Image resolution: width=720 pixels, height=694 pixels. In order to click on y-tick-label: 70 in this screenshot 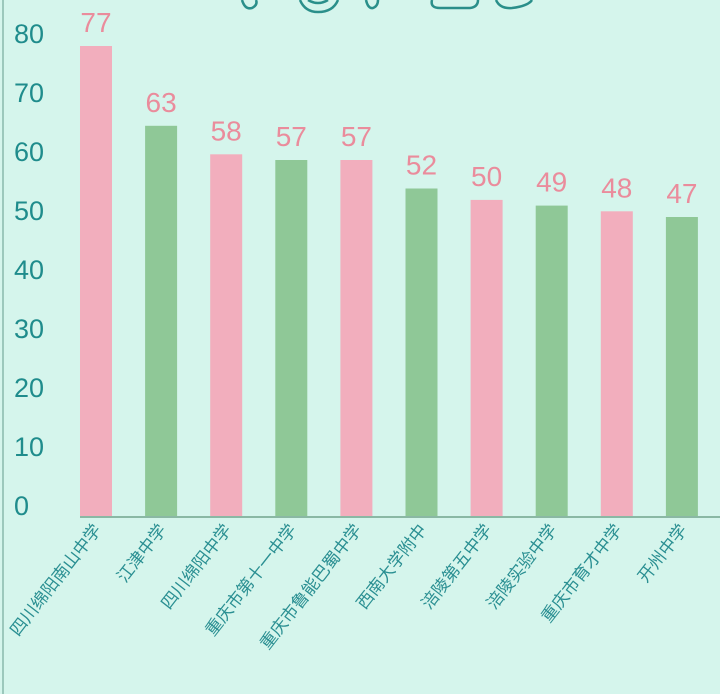, I will do `click(29, 93)`.